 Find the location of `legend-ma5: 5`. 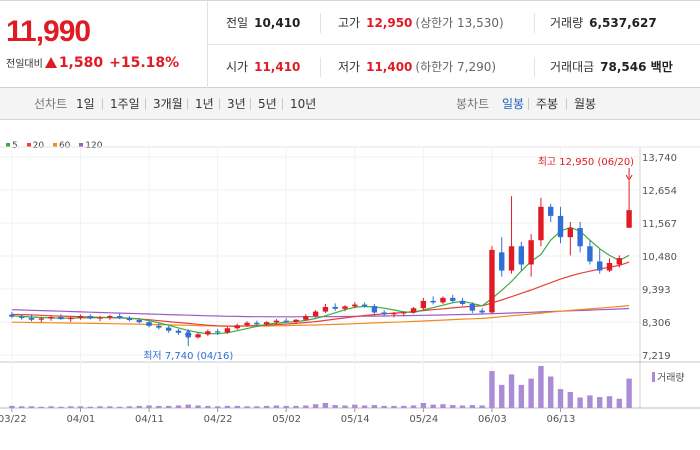

legend-ma5: 5 is located at coordinates (12, 146).